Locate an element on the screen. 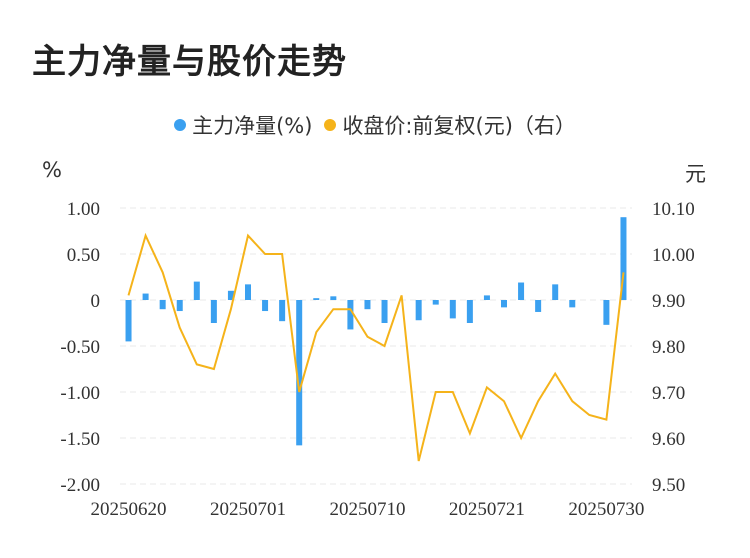 The width and height of the screenshot is (750, 558). legend-dot-close-price is located at coordinates (330, 125).